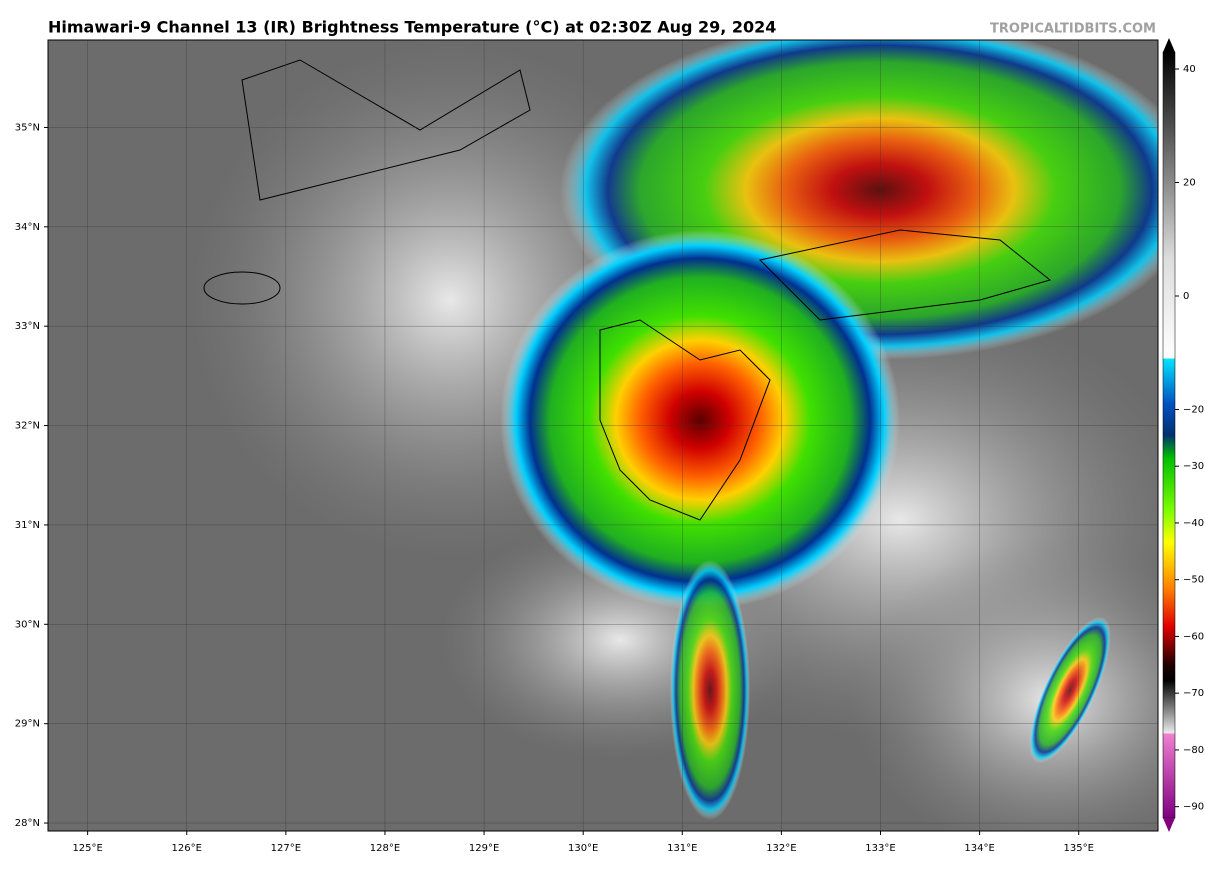  What do you see at coordinates (1189, 69) in the screenshot?
I see `colorbar-label: 40` at bounding box center [1189, 69].